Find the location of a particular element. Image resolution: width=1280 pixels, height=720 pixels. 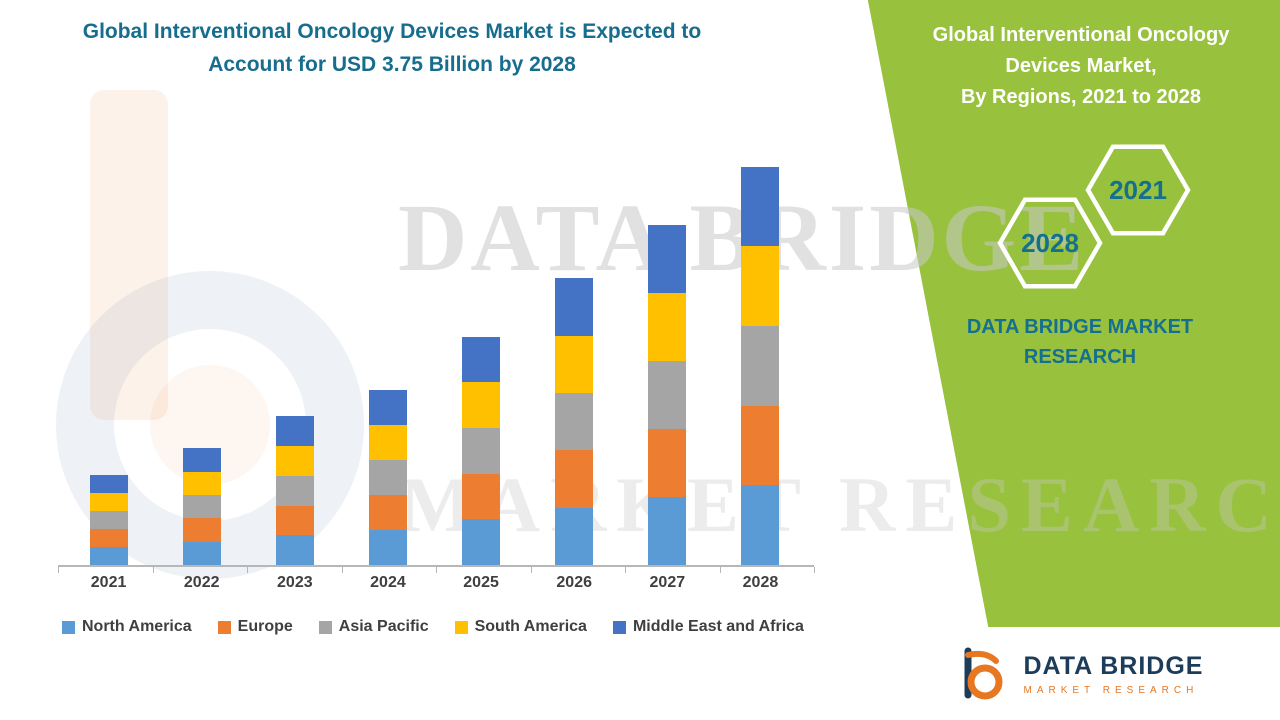

x-axis is located at coordinates (436, 569).